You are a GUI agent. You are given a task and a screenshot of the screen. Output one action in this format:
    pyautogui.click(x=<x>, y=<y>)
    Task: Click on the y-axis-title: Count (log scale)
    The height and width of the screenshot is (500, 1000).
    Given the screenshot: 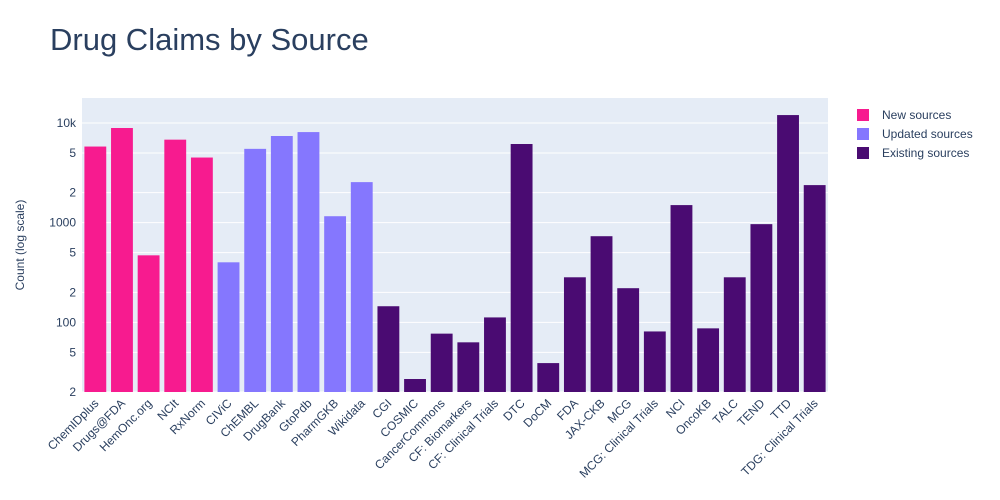 What is the action you would take?
    pyautogui.click(x=20, y=245)
    